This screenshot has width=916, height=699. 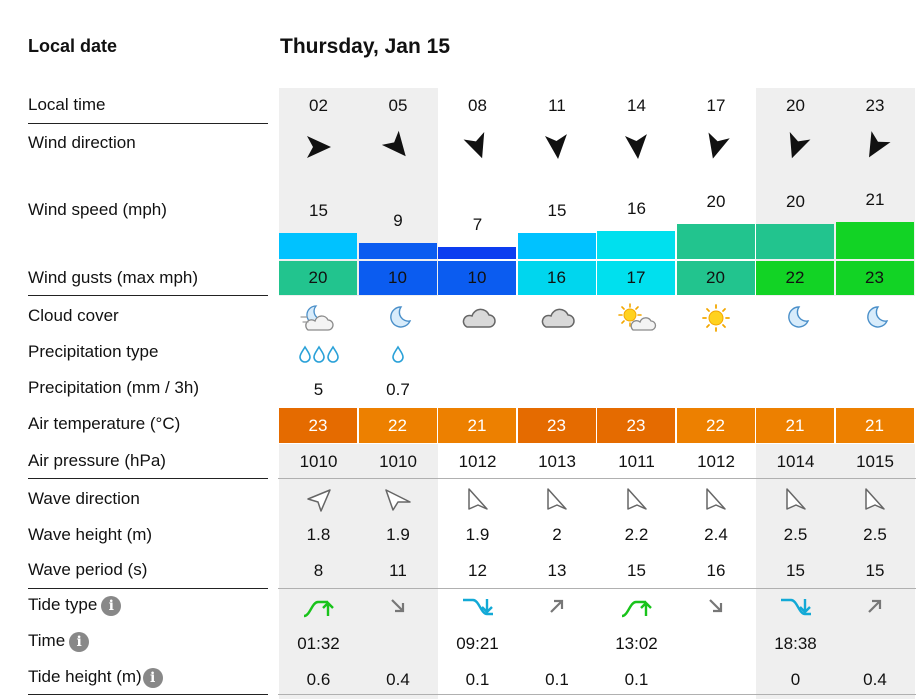 What do you see at coordinates (477, 643) in the screenshot?
I see `tide-time-value: 09:21` at bounding box center [477, 643].